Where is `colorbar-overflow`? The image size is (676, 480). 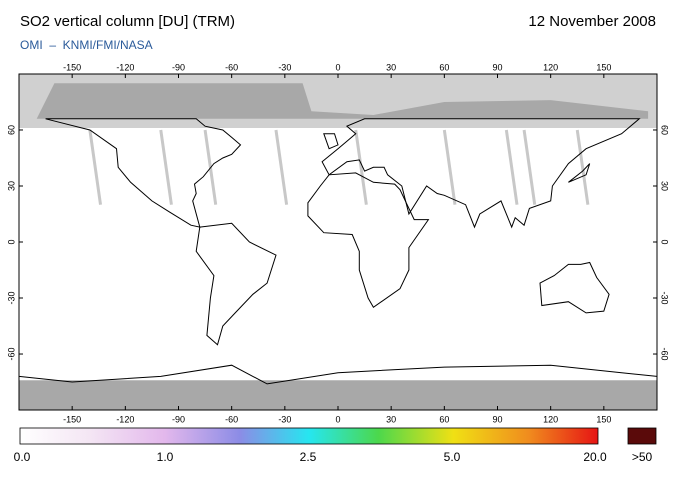 colorbar-overflow is located at coordinates (642, 436).